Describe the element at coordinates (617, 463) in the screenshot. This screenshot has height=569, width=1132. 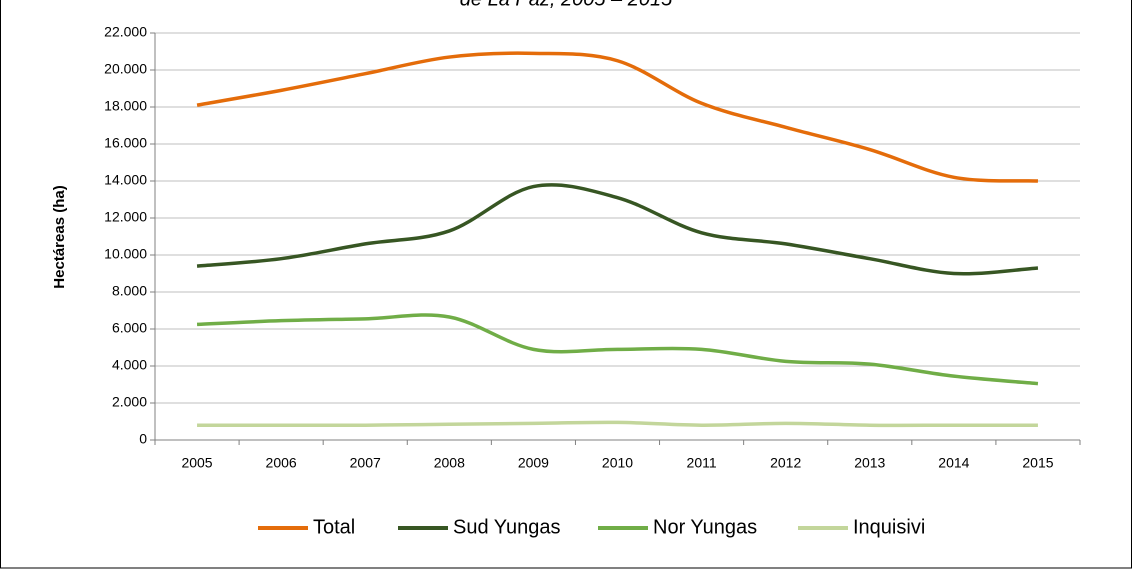
I see `x-tick-label: 2010` at that location.